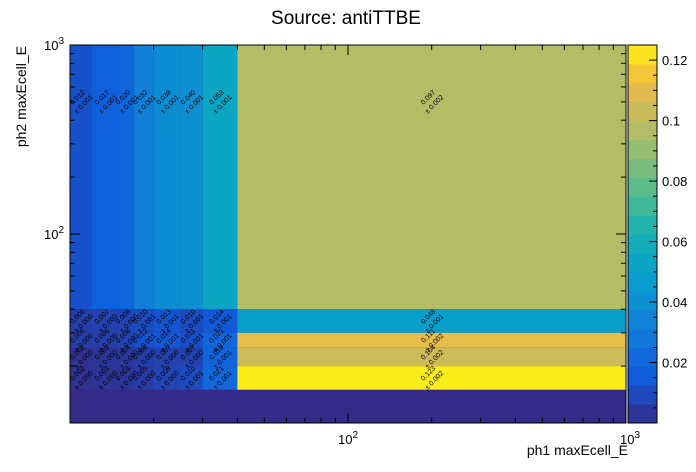  What do you see at coordinates (674, 181) in the screenshot?
I see `colorbar-tick-label: 0.08` at bounding box center [674, 181].